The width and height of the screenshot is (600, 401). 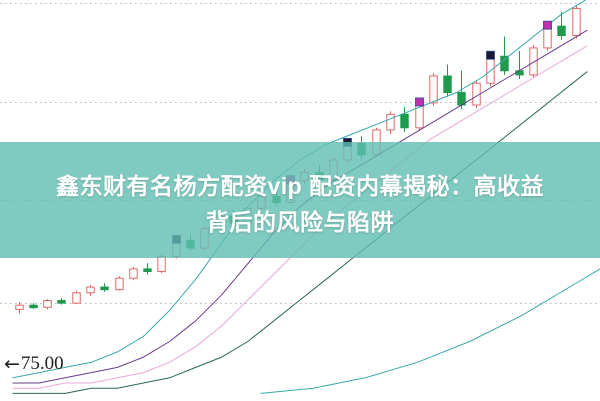 What do you see at coordinates (42, 363) in the screenshot?
I see `price-value: 75.00` at bounding box center [42, 363].